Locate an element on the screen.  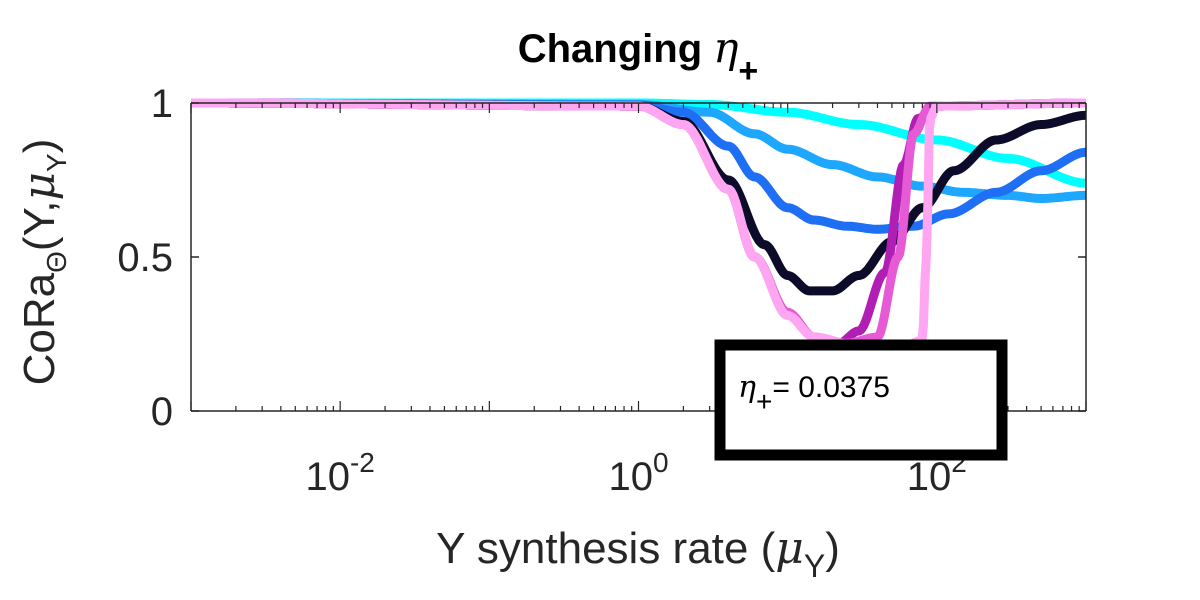
annotation-value: = 0.0375 is located at coordinates (831, 387).